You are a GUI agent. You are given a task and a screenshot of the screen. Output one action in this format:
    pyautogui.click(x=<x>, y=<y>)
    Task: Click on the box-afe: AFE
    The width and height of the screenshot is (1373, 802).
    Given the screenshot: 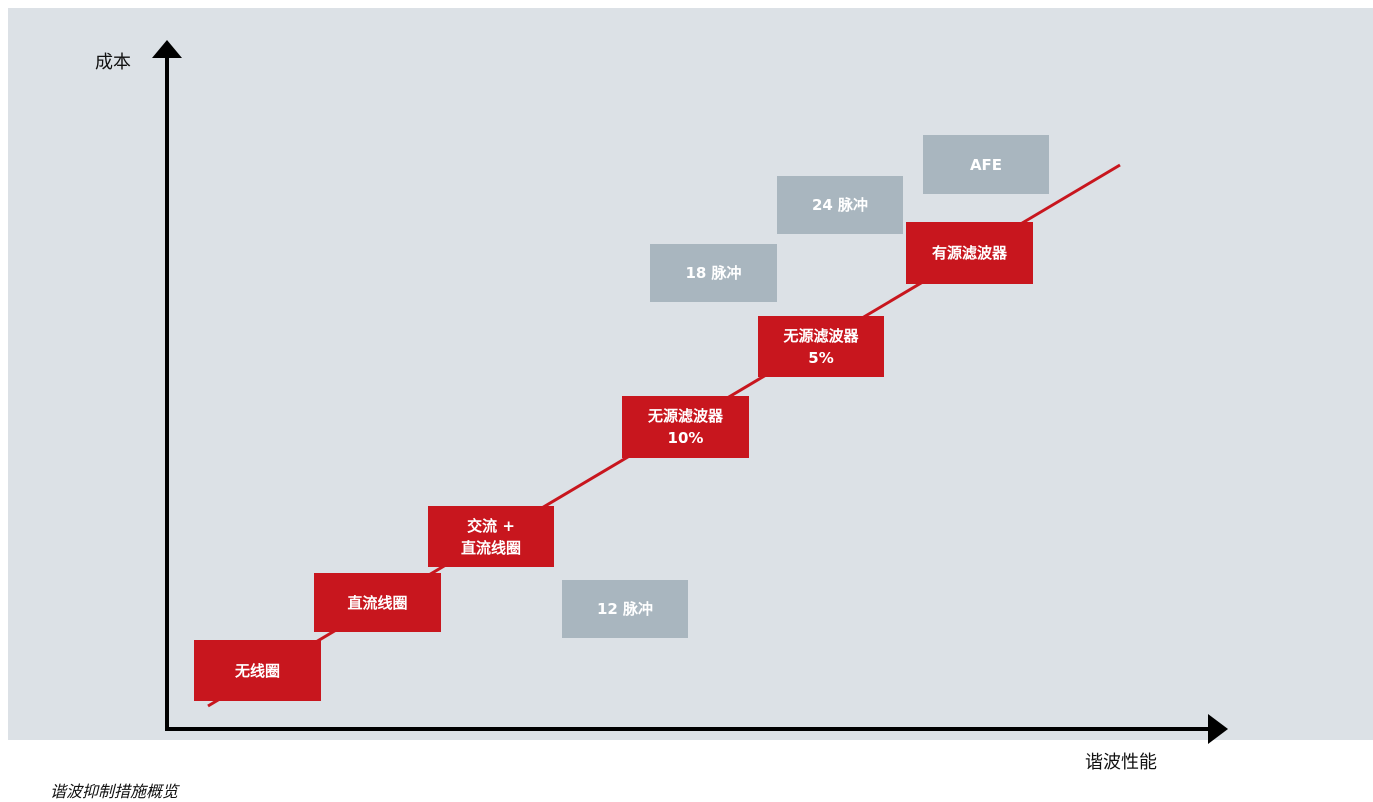 What is the action you would take?
    pyautogui.click(x=986, y=164)
    